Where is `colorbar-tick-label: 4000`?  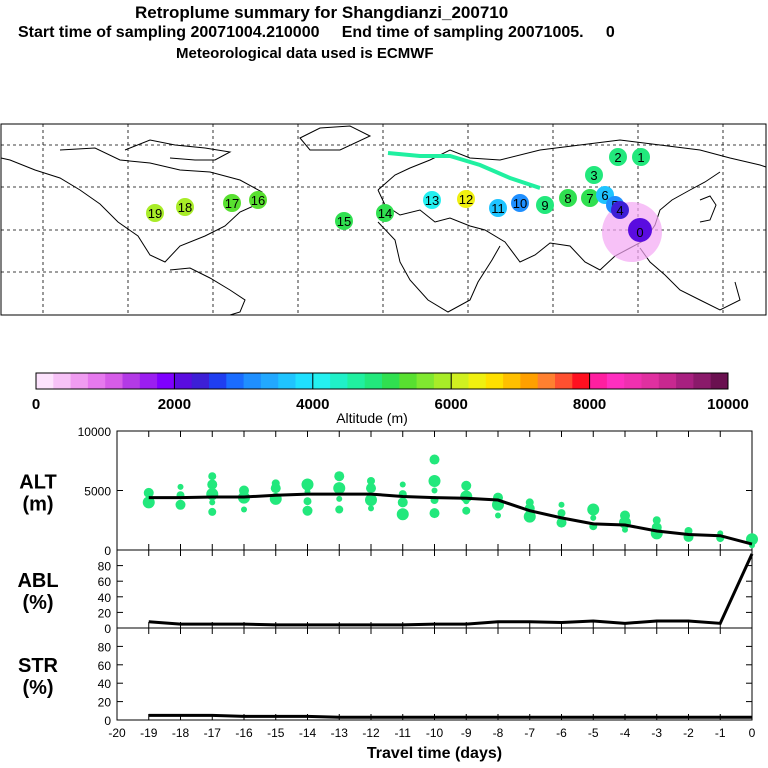 colorbar-tick-label: 4000 is located at coordinates (312, 404).